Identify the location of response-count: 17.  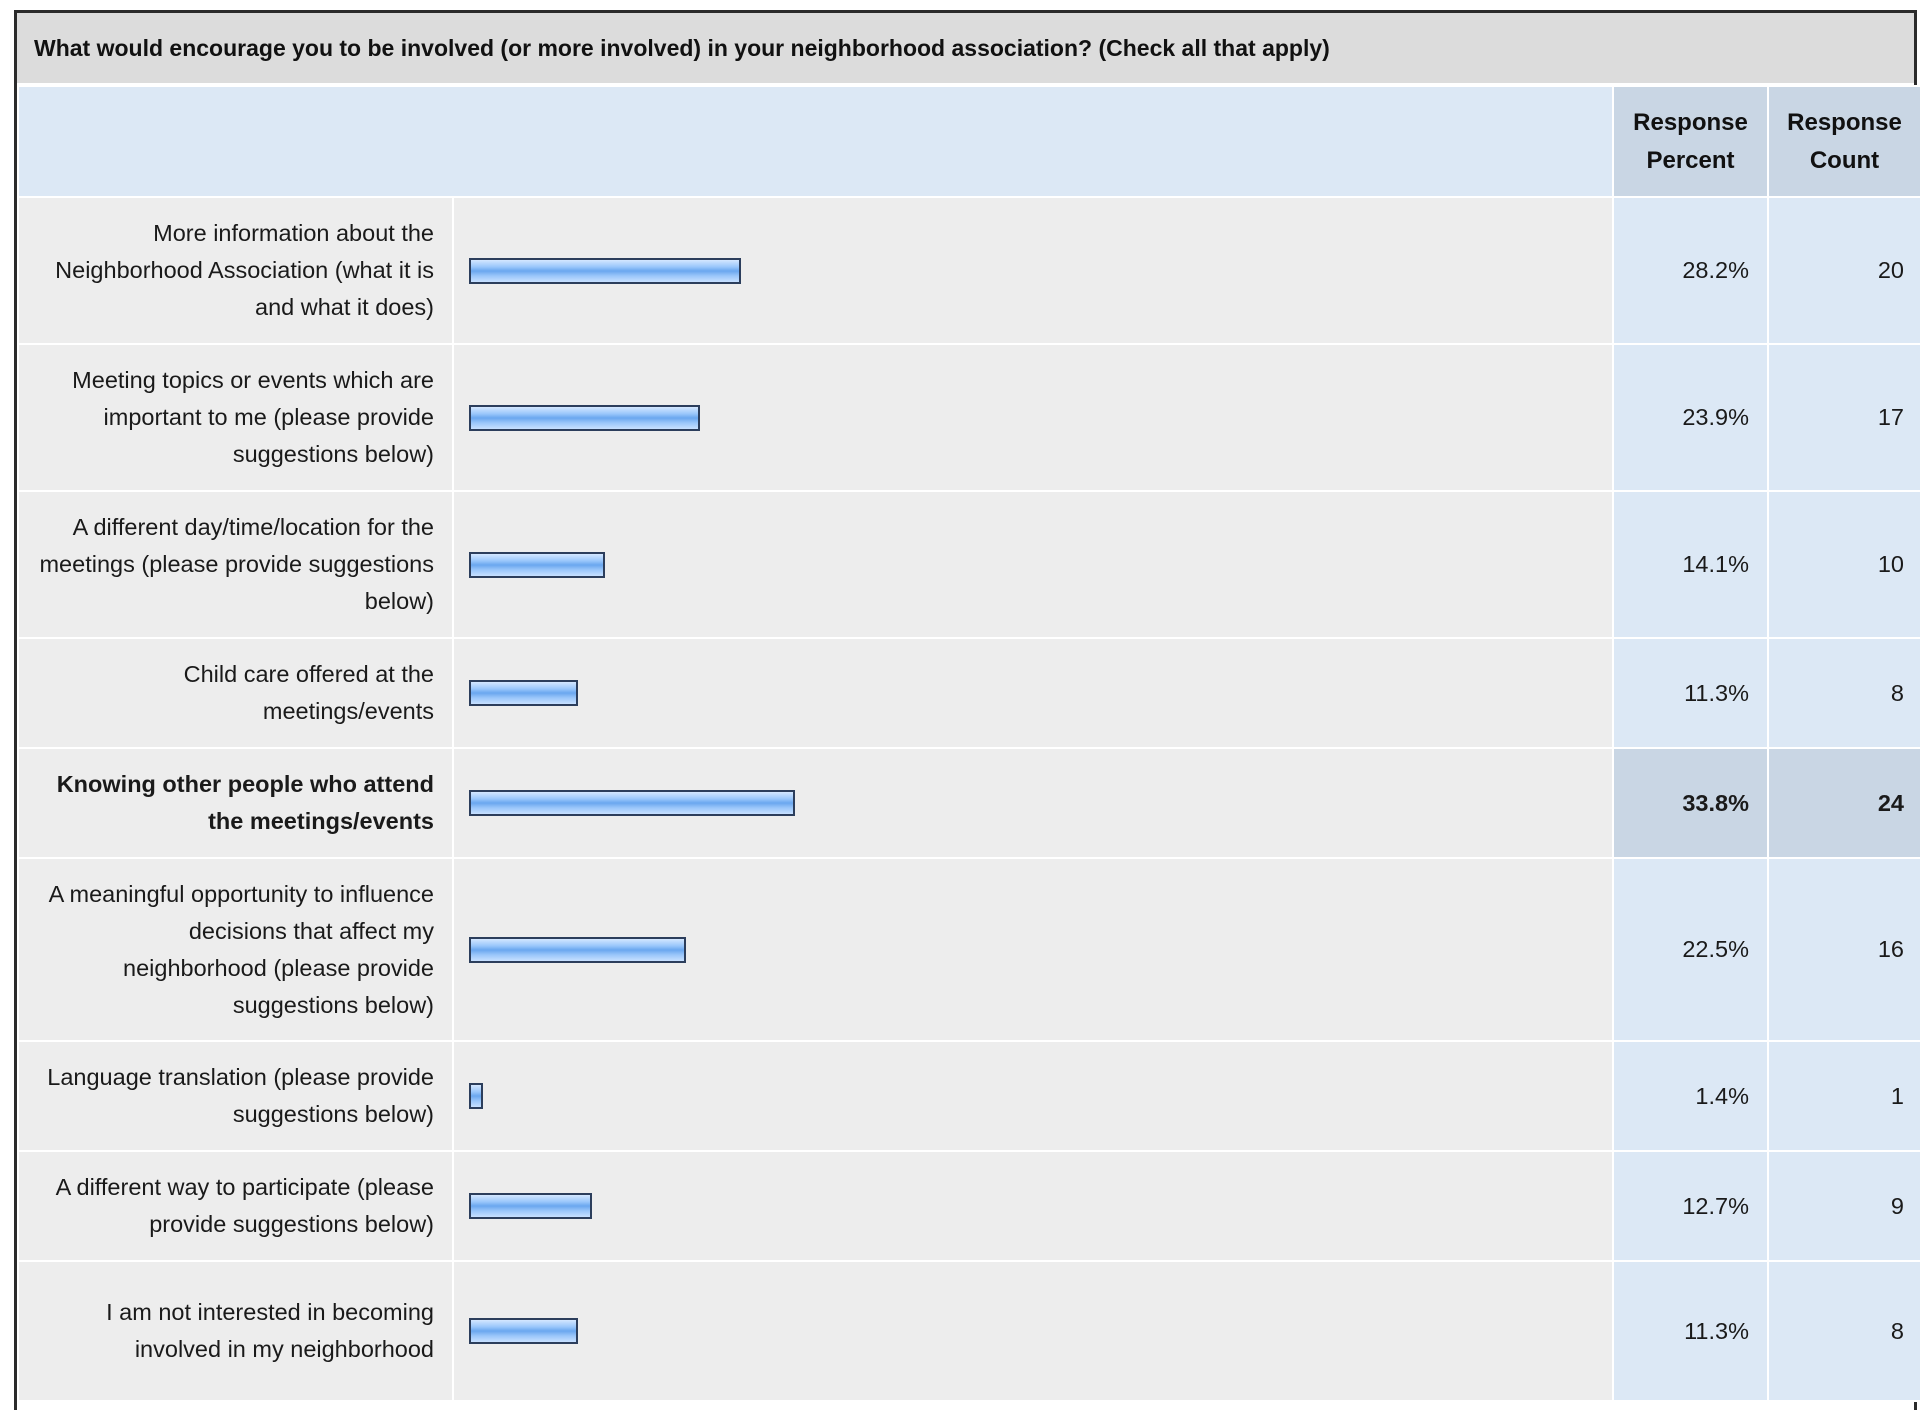
(1844, 417).